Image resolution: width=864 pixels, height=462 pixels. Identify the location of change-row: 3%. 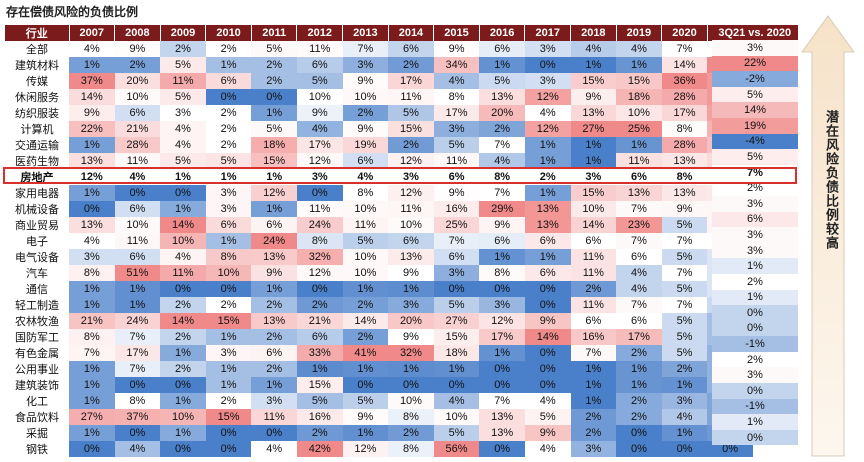
(755, 250).